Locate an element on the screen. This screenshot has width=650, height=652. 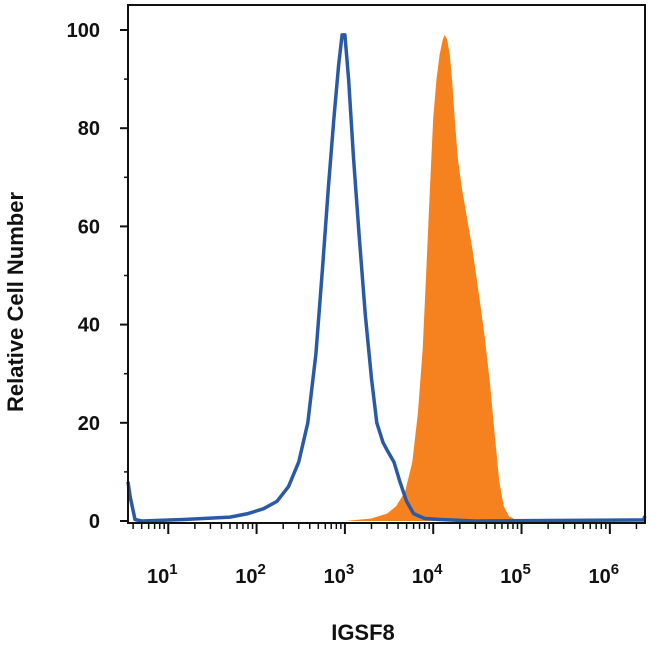
x-axis: 10¹ 10² 10³ 10⁴ 10⁵ 10⁶ is located at coordinates (385, 555).